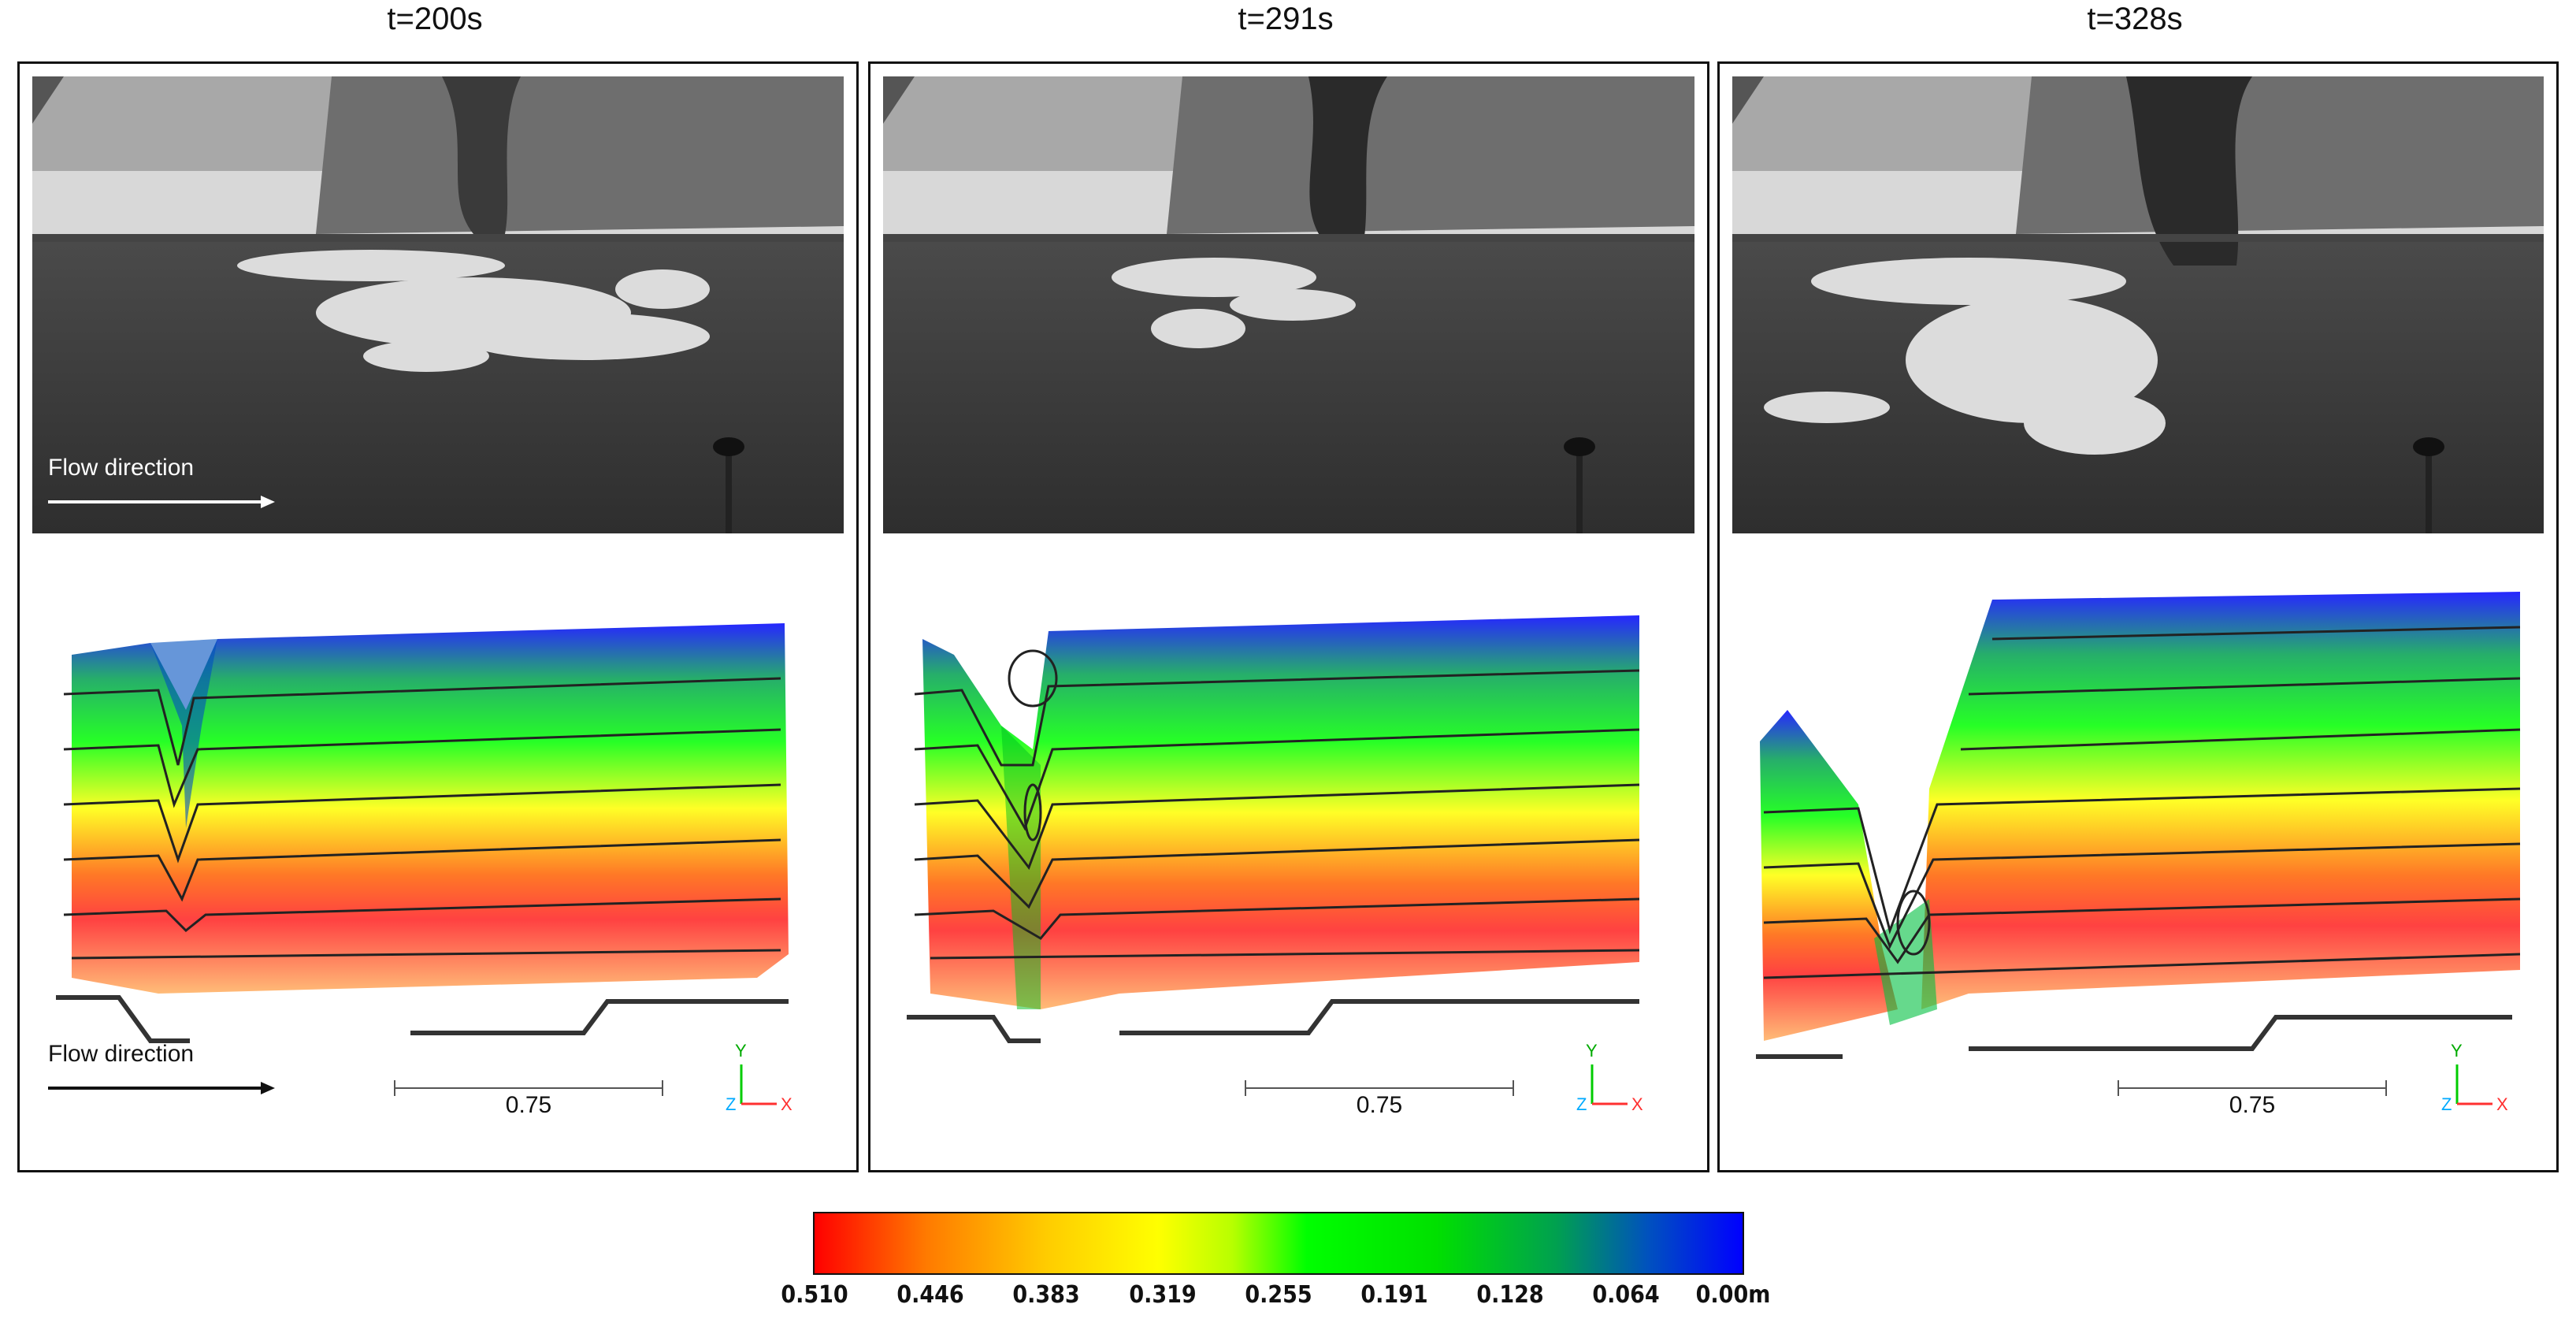 Image resolution: width=2576 pixels, height=1330 pixels. What do you see at coordinates (2252, 1105) in the screenshot?
I see `scale-bar-label-3: 0.75` at bounding box center [2252, 1105].